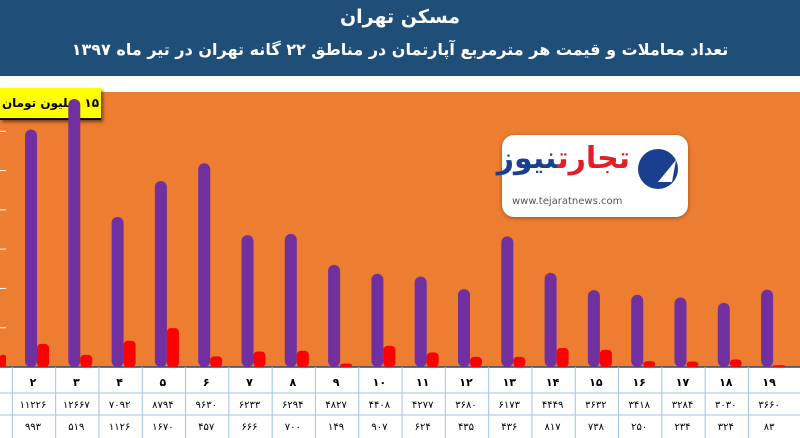  Describe the element at coordinates (336, 427) in the screenshot. I see `count-value-label: ۱۴۹` at that location.